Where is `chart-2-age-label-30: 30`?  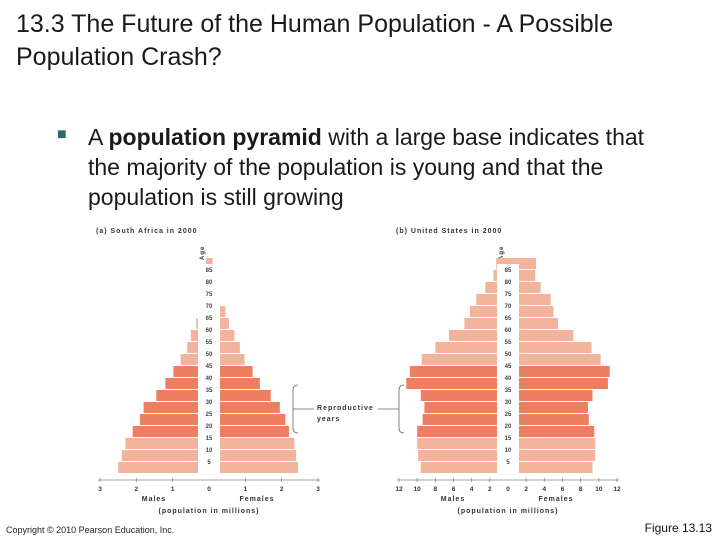
chart-2-age-label-30: 30 is located at coordinates (508, 403).